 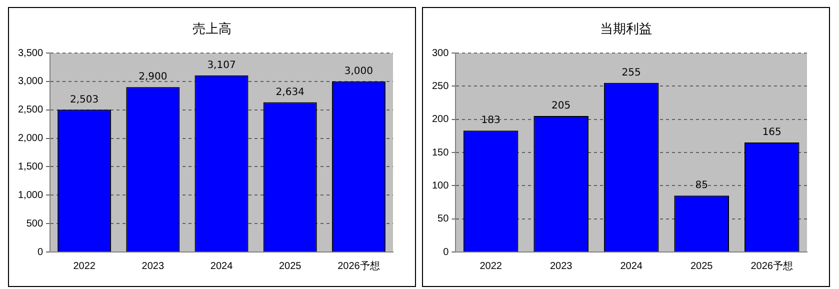 What do you see at coordinates (441, 86) in the screenshot?
I see `y-tick-label: 250` at bounding box center [441, 86].